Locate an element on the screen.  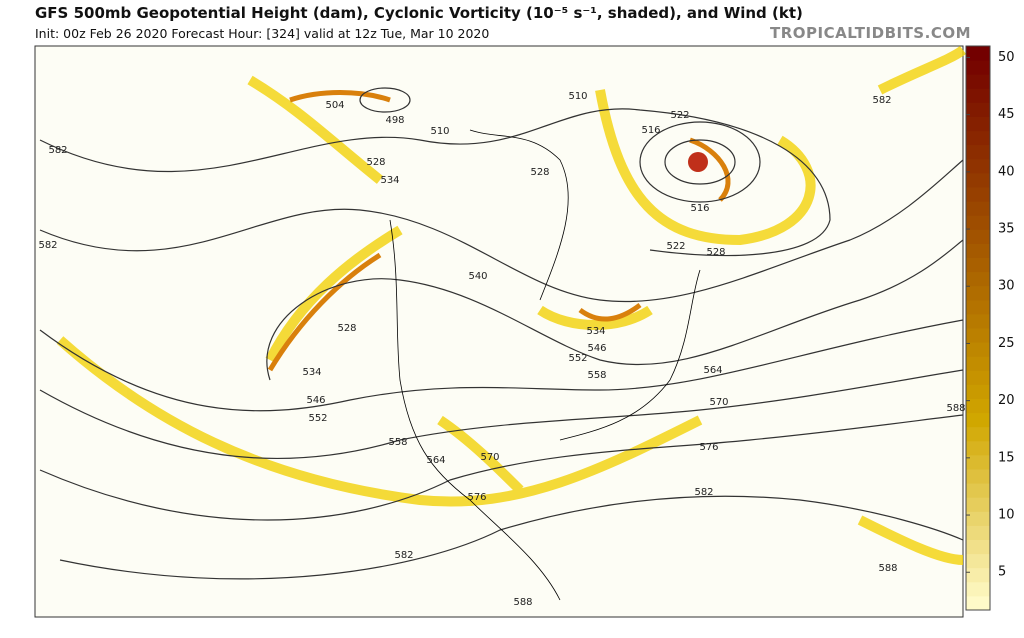
colorbar-tick-label: 5 is located at coordinates (1002, 572).